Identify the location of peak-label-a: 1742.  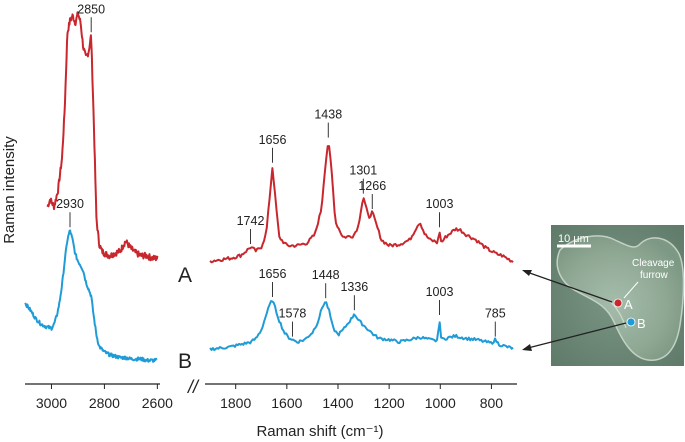
(251, 221).